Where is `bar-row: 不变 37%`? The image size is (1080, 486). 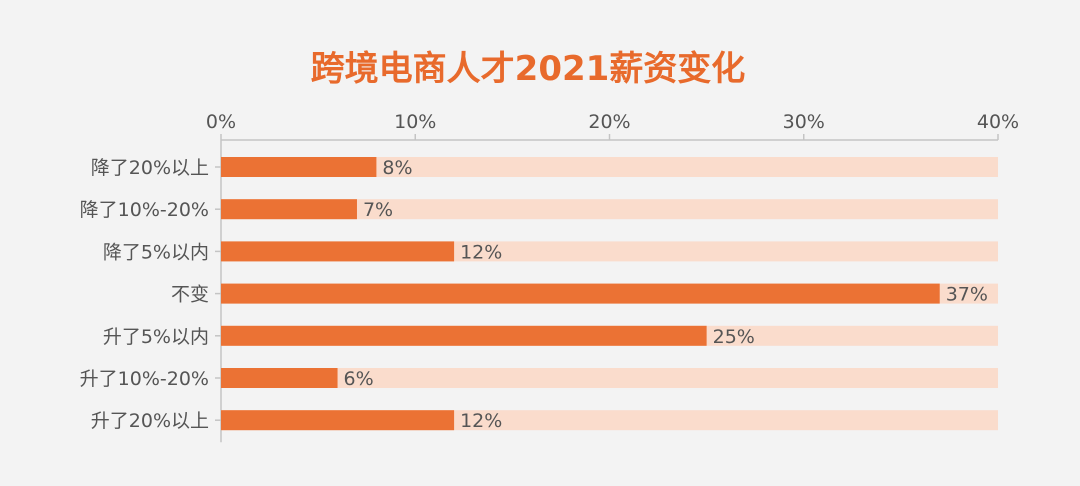
bar-row: 不变 37% is located at coordinates (584, 294).